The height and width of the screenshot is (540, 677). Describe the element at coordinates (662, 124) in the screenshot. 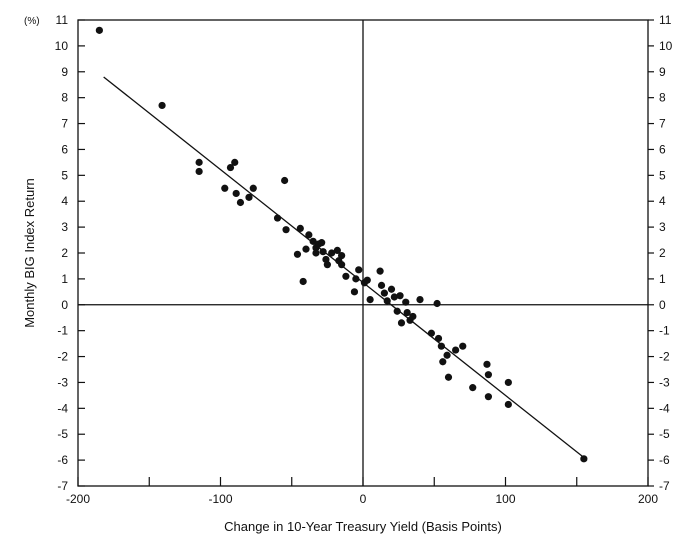

I see `y-tick-label-right: 7` at that location.